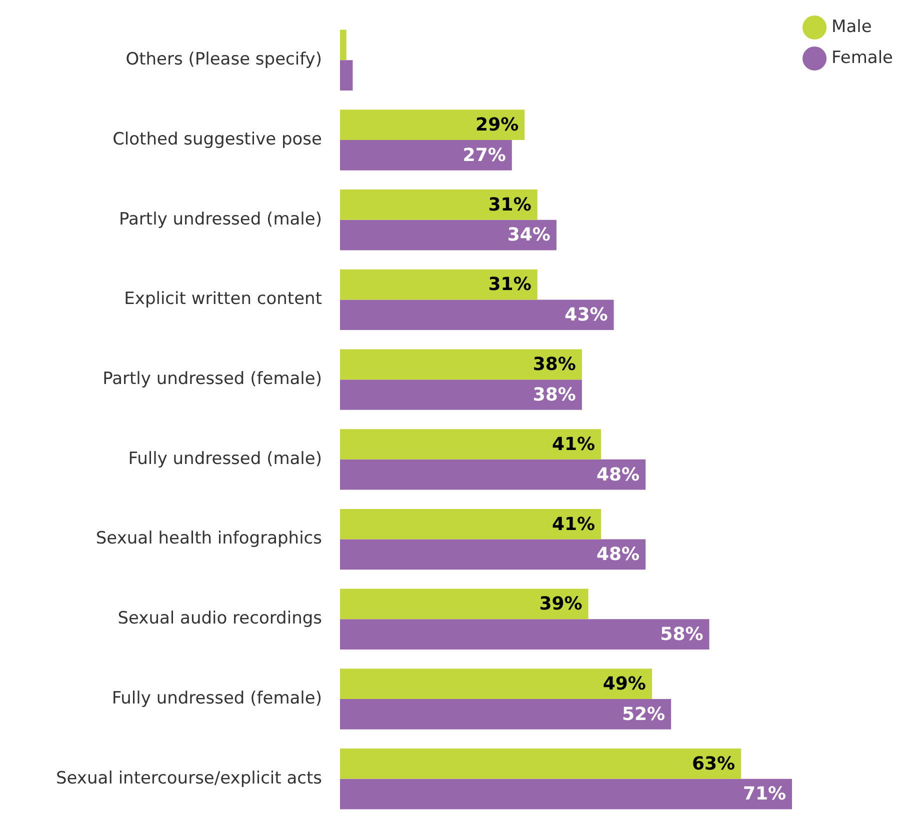 The image size is (903, 839). Describe the element at coordinates (225, 458) in the screenshot. I see `y-tick-label: Fully undressed (male)` at that location.